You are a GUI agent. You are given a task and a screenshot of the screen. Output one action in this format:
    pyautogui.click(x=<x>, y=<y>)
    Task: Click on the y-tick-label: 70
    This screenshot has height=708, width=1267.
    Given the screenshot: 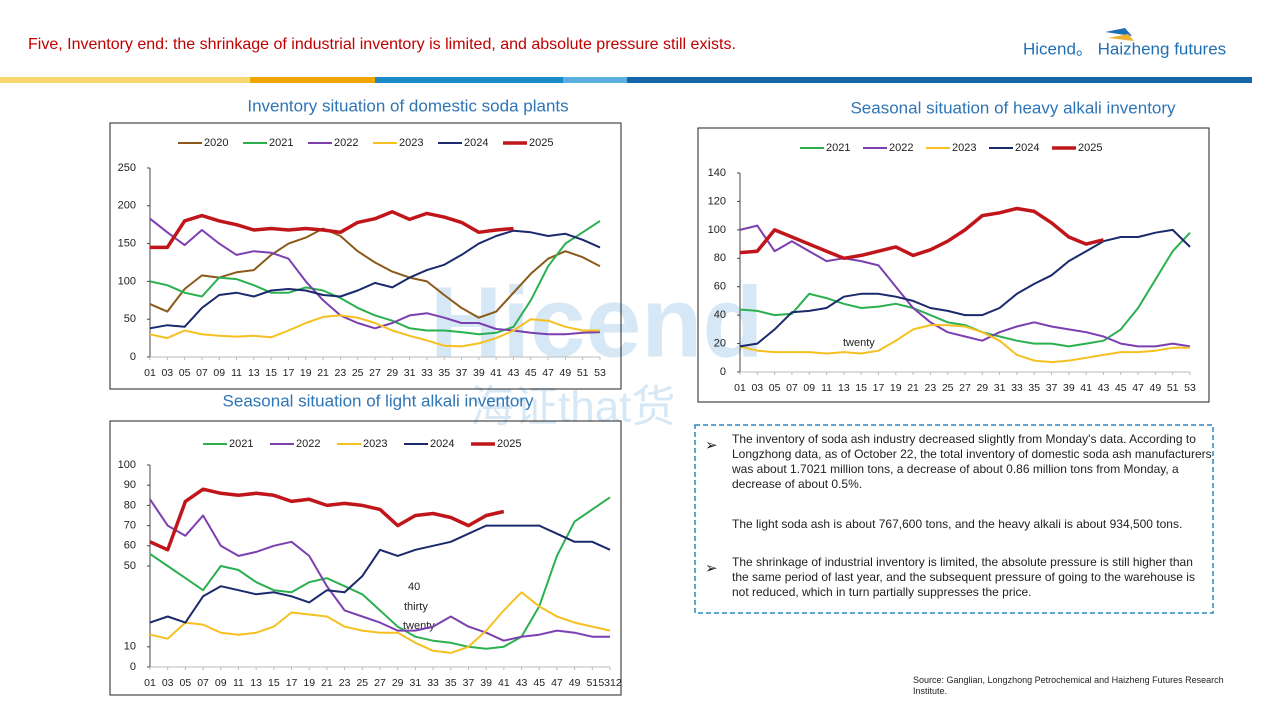 What is the action you would take?
    pyautogui.click(x=130, y=526)
    